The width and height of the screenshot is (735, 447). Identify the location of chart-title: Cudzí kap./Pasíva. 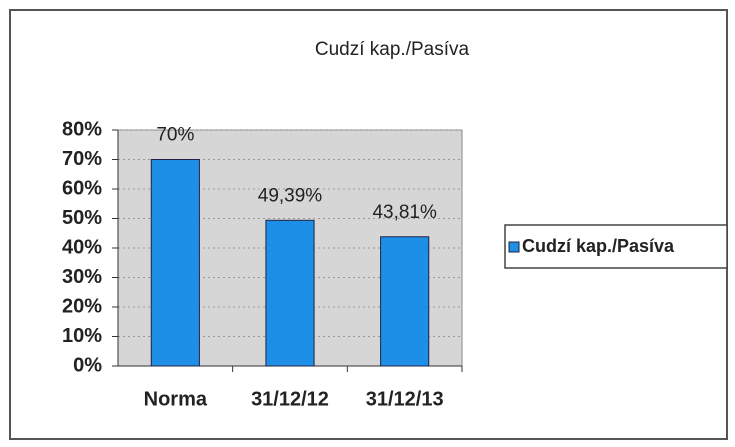
(392, 49).